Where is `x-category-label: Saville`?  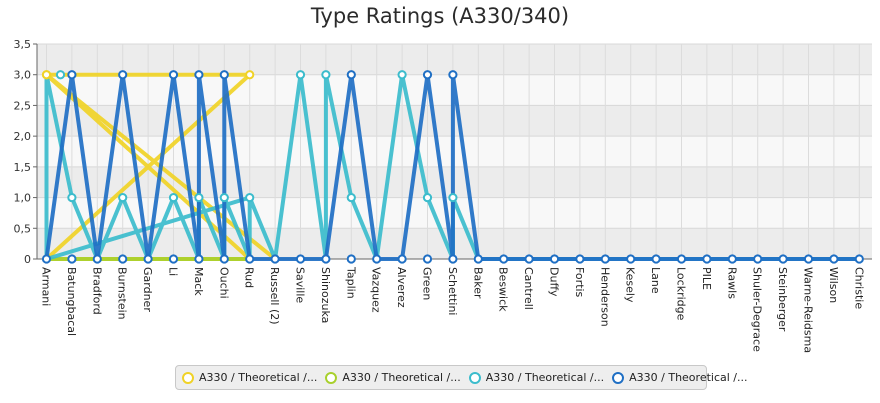 x-category-label: Saville is located at coordinates (300, 285).